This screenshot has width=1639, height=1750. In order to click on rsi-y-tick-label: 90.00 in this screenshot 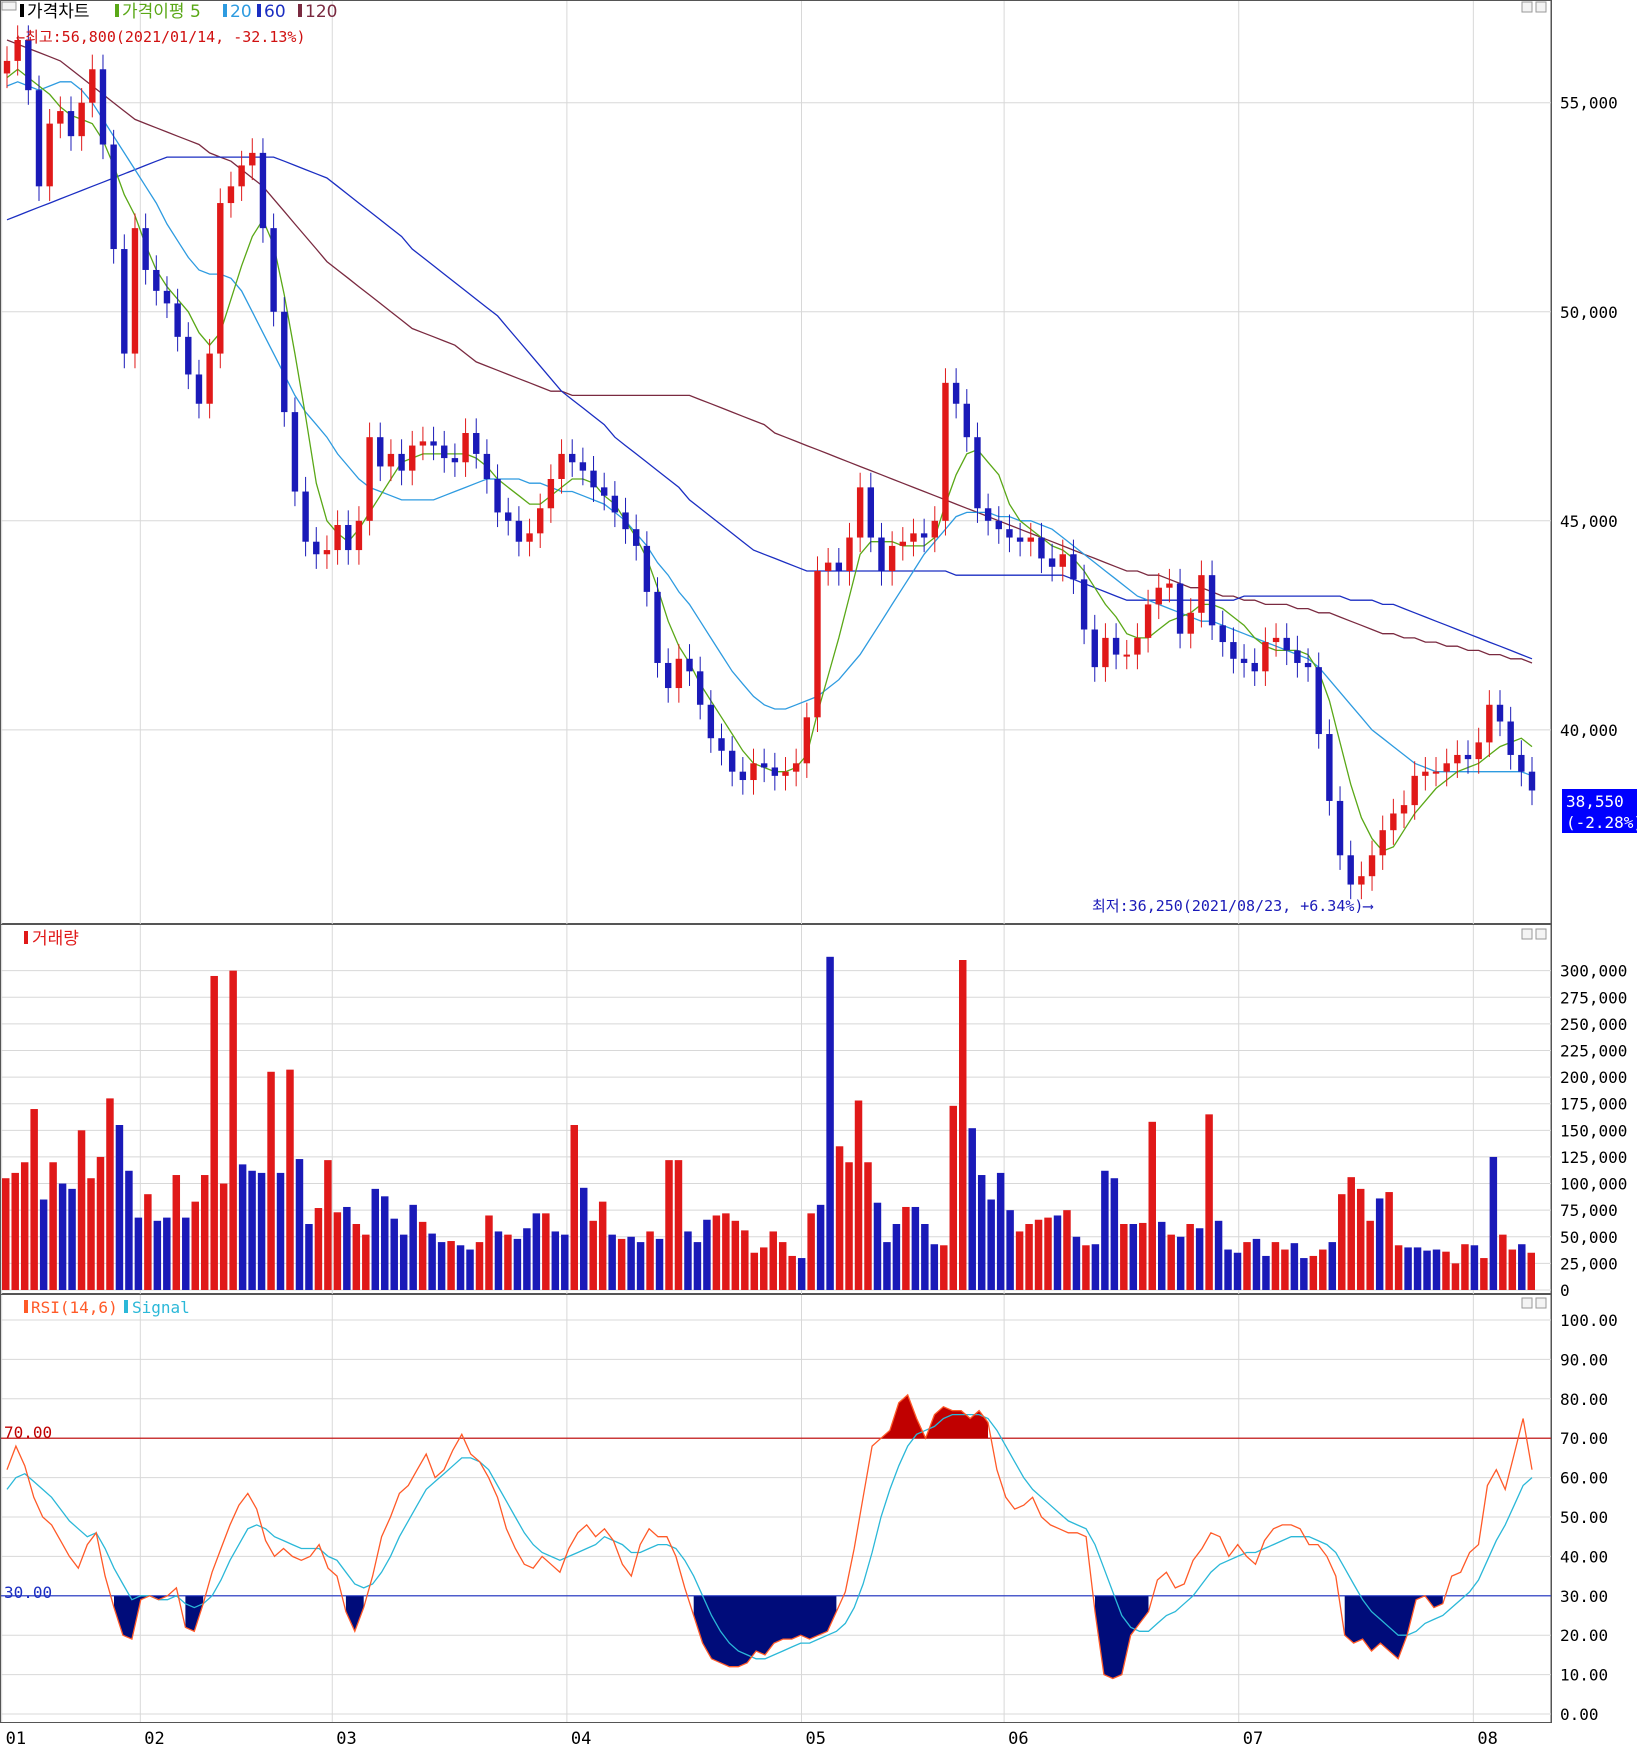, I will do `click(1584, 1359)`.